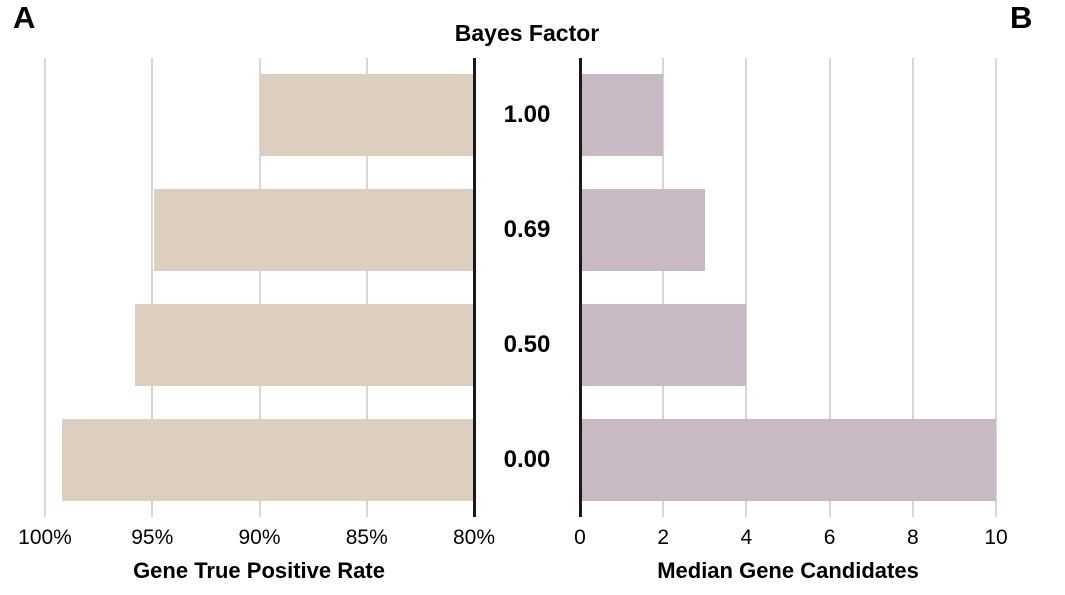  Describe the element at coordinates (663, 537) in the screenshot. I see `tick-label: 2` at that location.